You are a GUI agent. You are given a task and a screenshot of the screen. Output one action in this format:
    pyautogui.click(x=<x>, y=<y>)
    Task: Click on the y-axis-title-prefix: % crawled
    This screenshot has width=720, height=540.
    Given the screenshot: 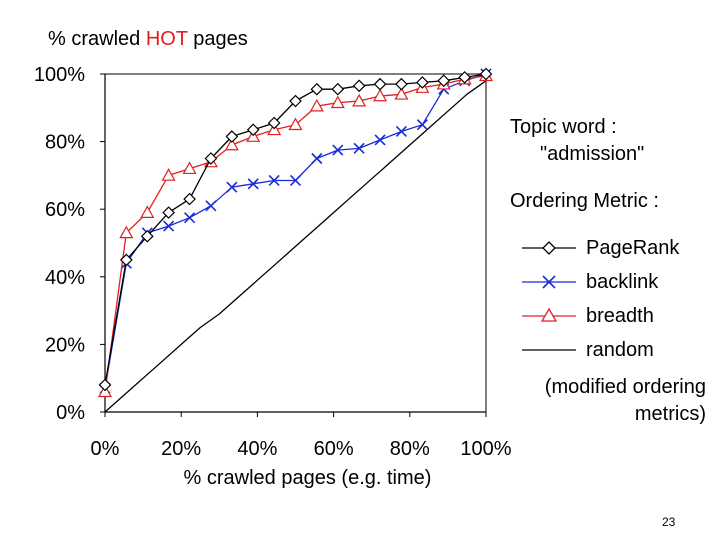 What is the action you would take?
    pyautogui.click(x=97, y=39)
    